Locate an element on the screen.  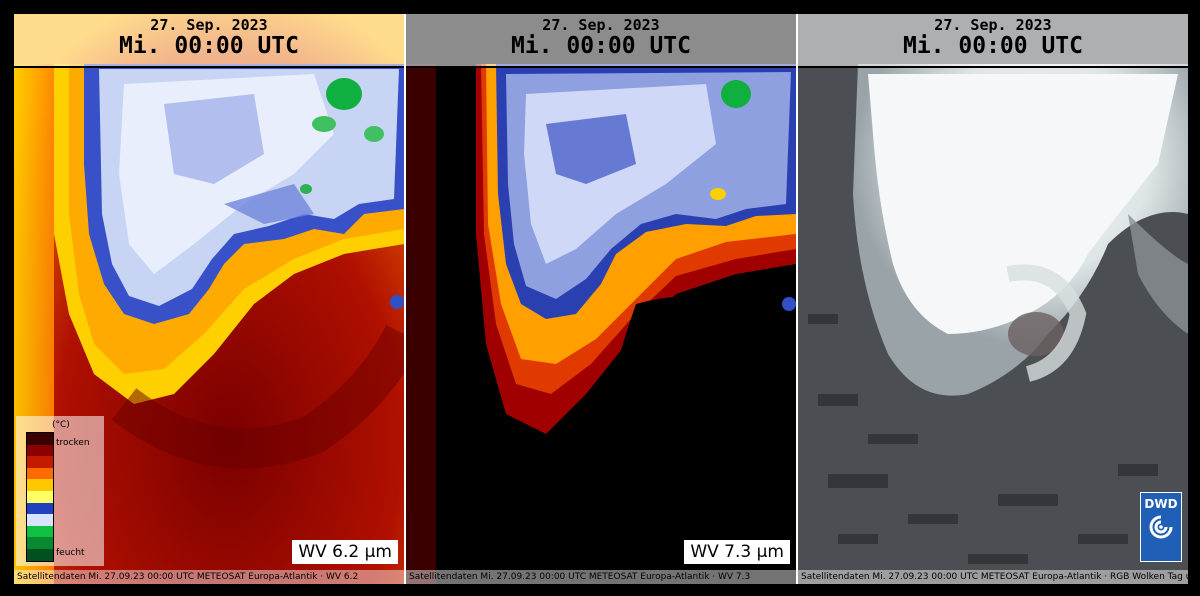
dwd-logo-text: DWD is located at coordinates (1161, 504).